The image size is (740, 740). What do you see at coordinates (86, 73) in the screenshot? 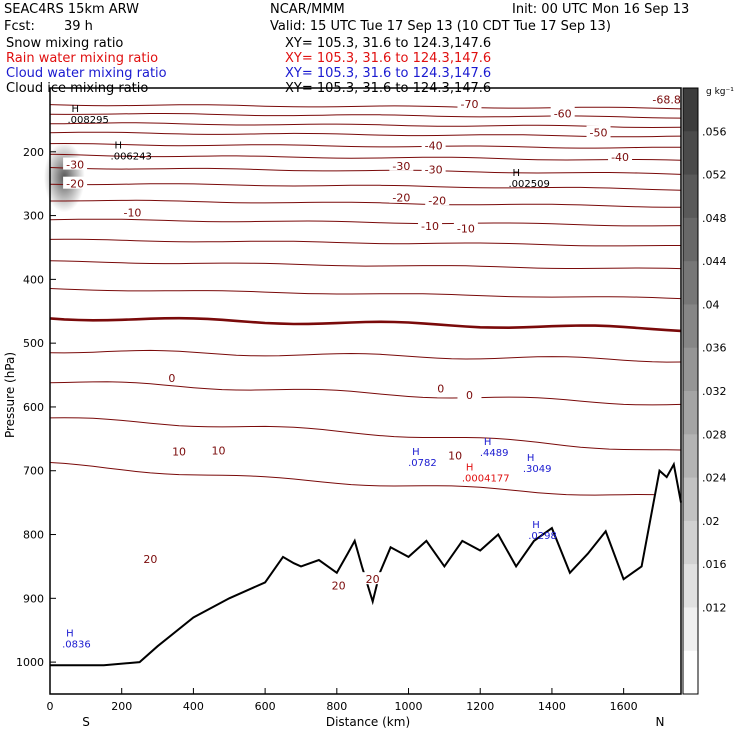
I see `field-name-cloudwater: Cloud water mixing ratio` at bounding box center [86, 73].